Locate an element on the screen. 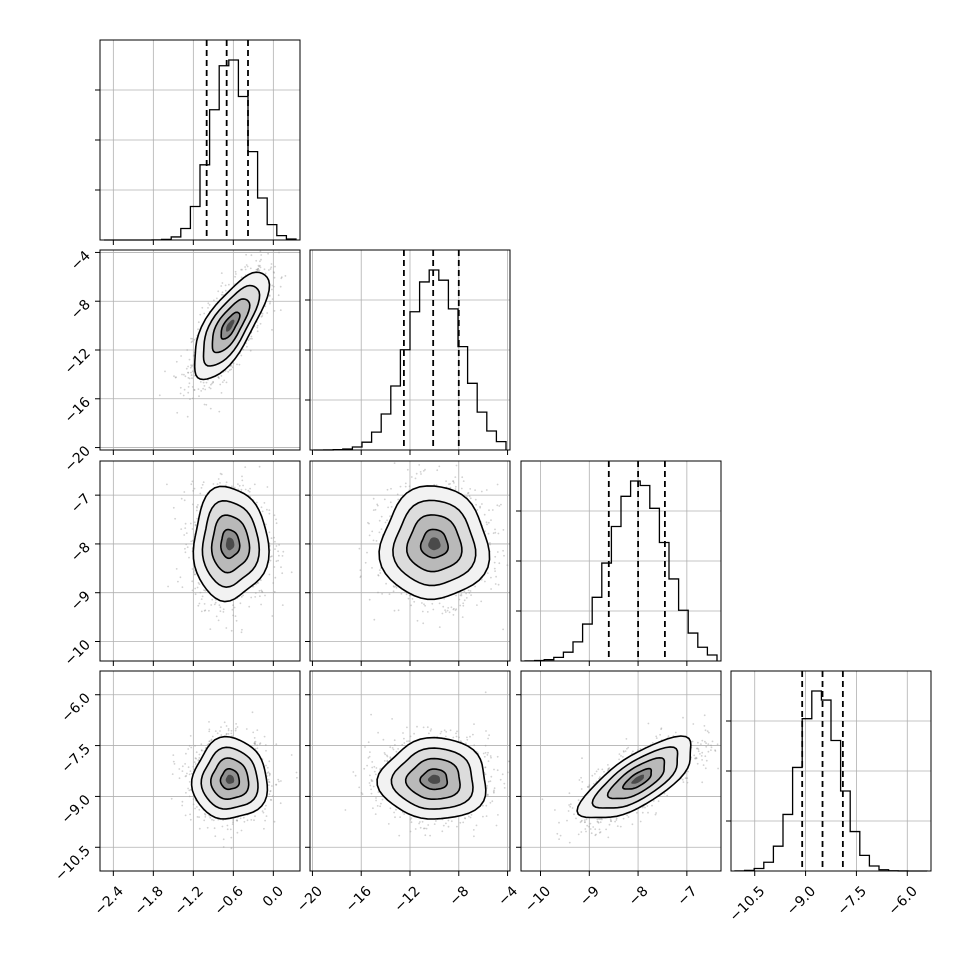 The height and width of the screenshot is (970, 970). y-tick-label: −9 is located at coordinates (81, 601).